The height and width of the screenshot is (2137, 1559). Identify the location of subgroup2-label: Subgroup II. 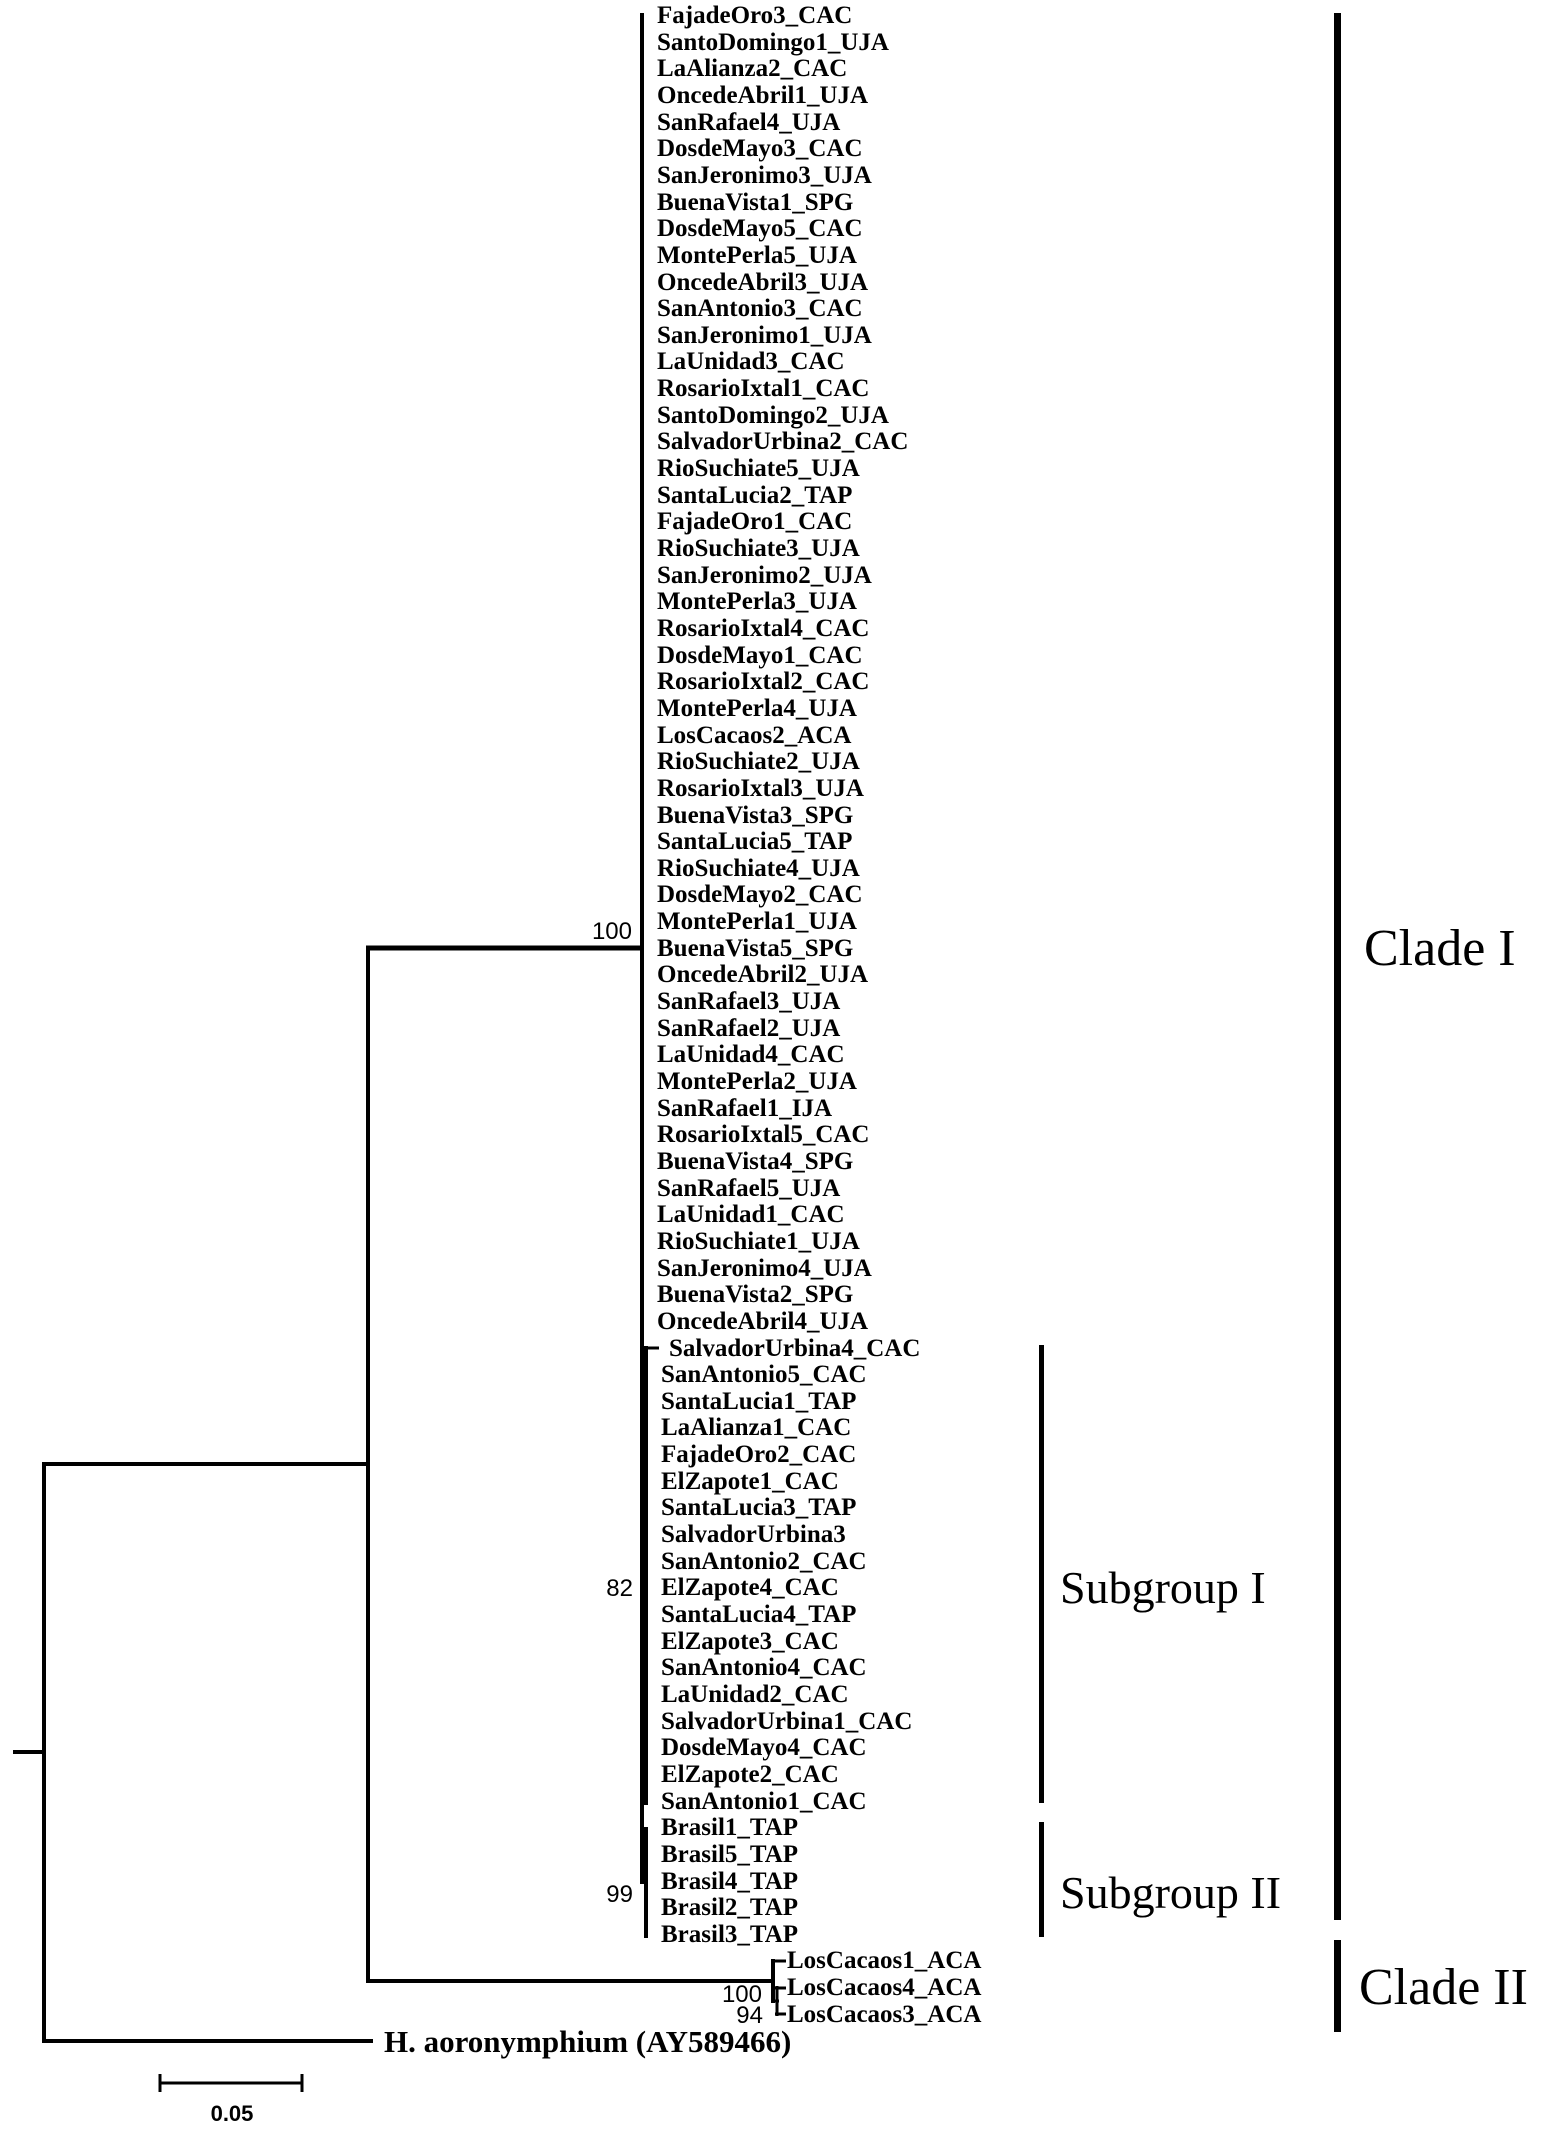
(1171, 1892).